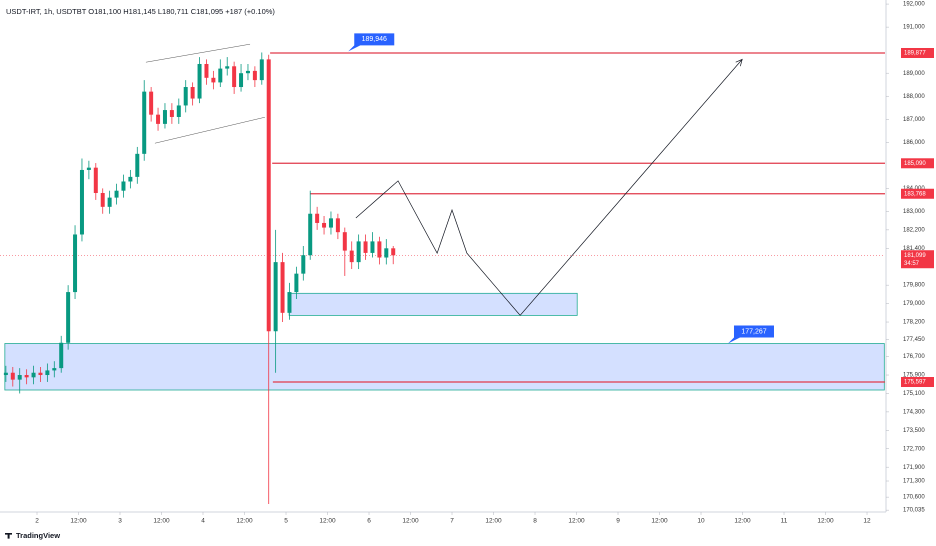 This screenshot has height=546, width=936. Describe the element at coordinates (914, 323) in the screenshot. I see `y-tick-label: 178,200` at that location.